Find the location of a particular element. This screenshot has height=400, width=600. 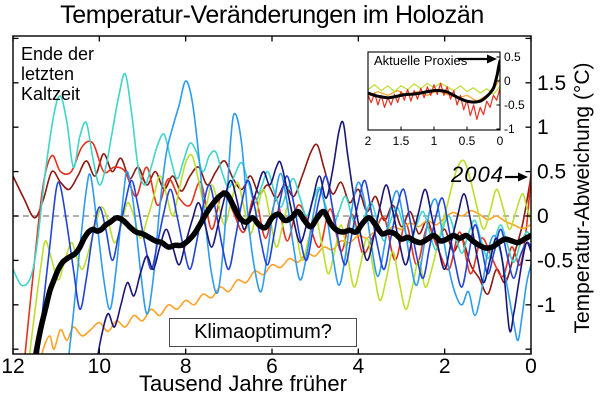

inset-y-tick-label: -1 is located at coordinates (509, 129).